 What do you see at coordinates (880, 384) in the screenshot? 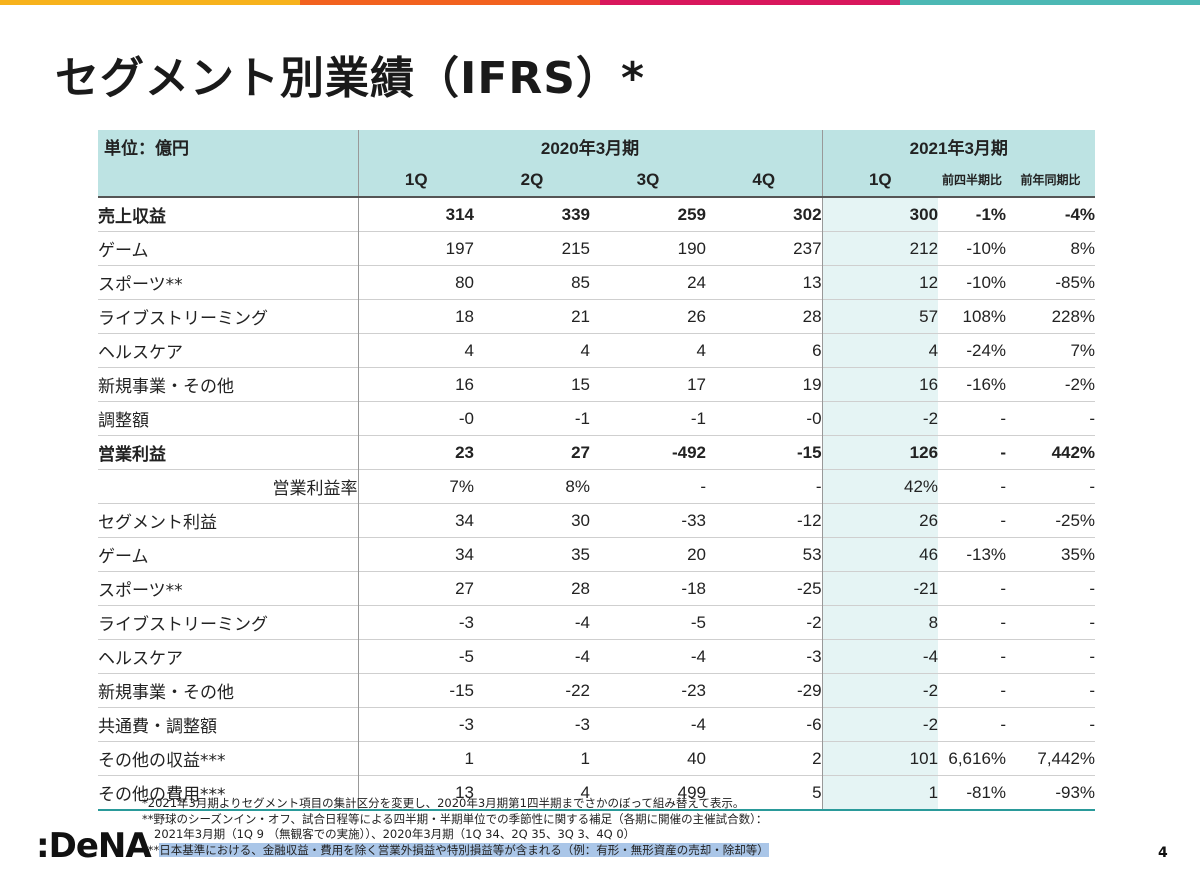
I see `cell-2021-q1: 16` at bounding box center [880, 384].